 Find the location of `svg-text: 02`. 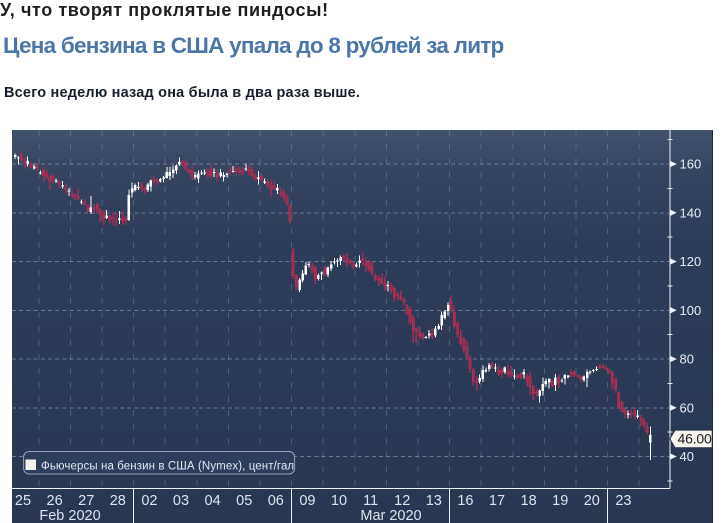

svg-text: 02 is located at coordinates (149, 501).